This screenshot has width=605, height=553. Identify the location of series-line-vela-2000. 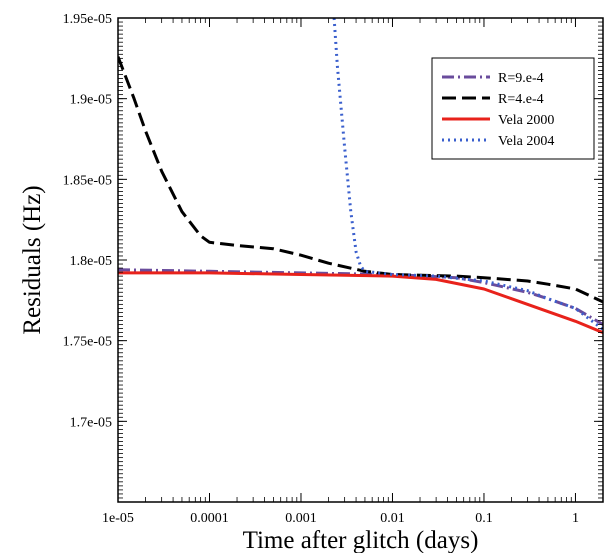
(360, 302).